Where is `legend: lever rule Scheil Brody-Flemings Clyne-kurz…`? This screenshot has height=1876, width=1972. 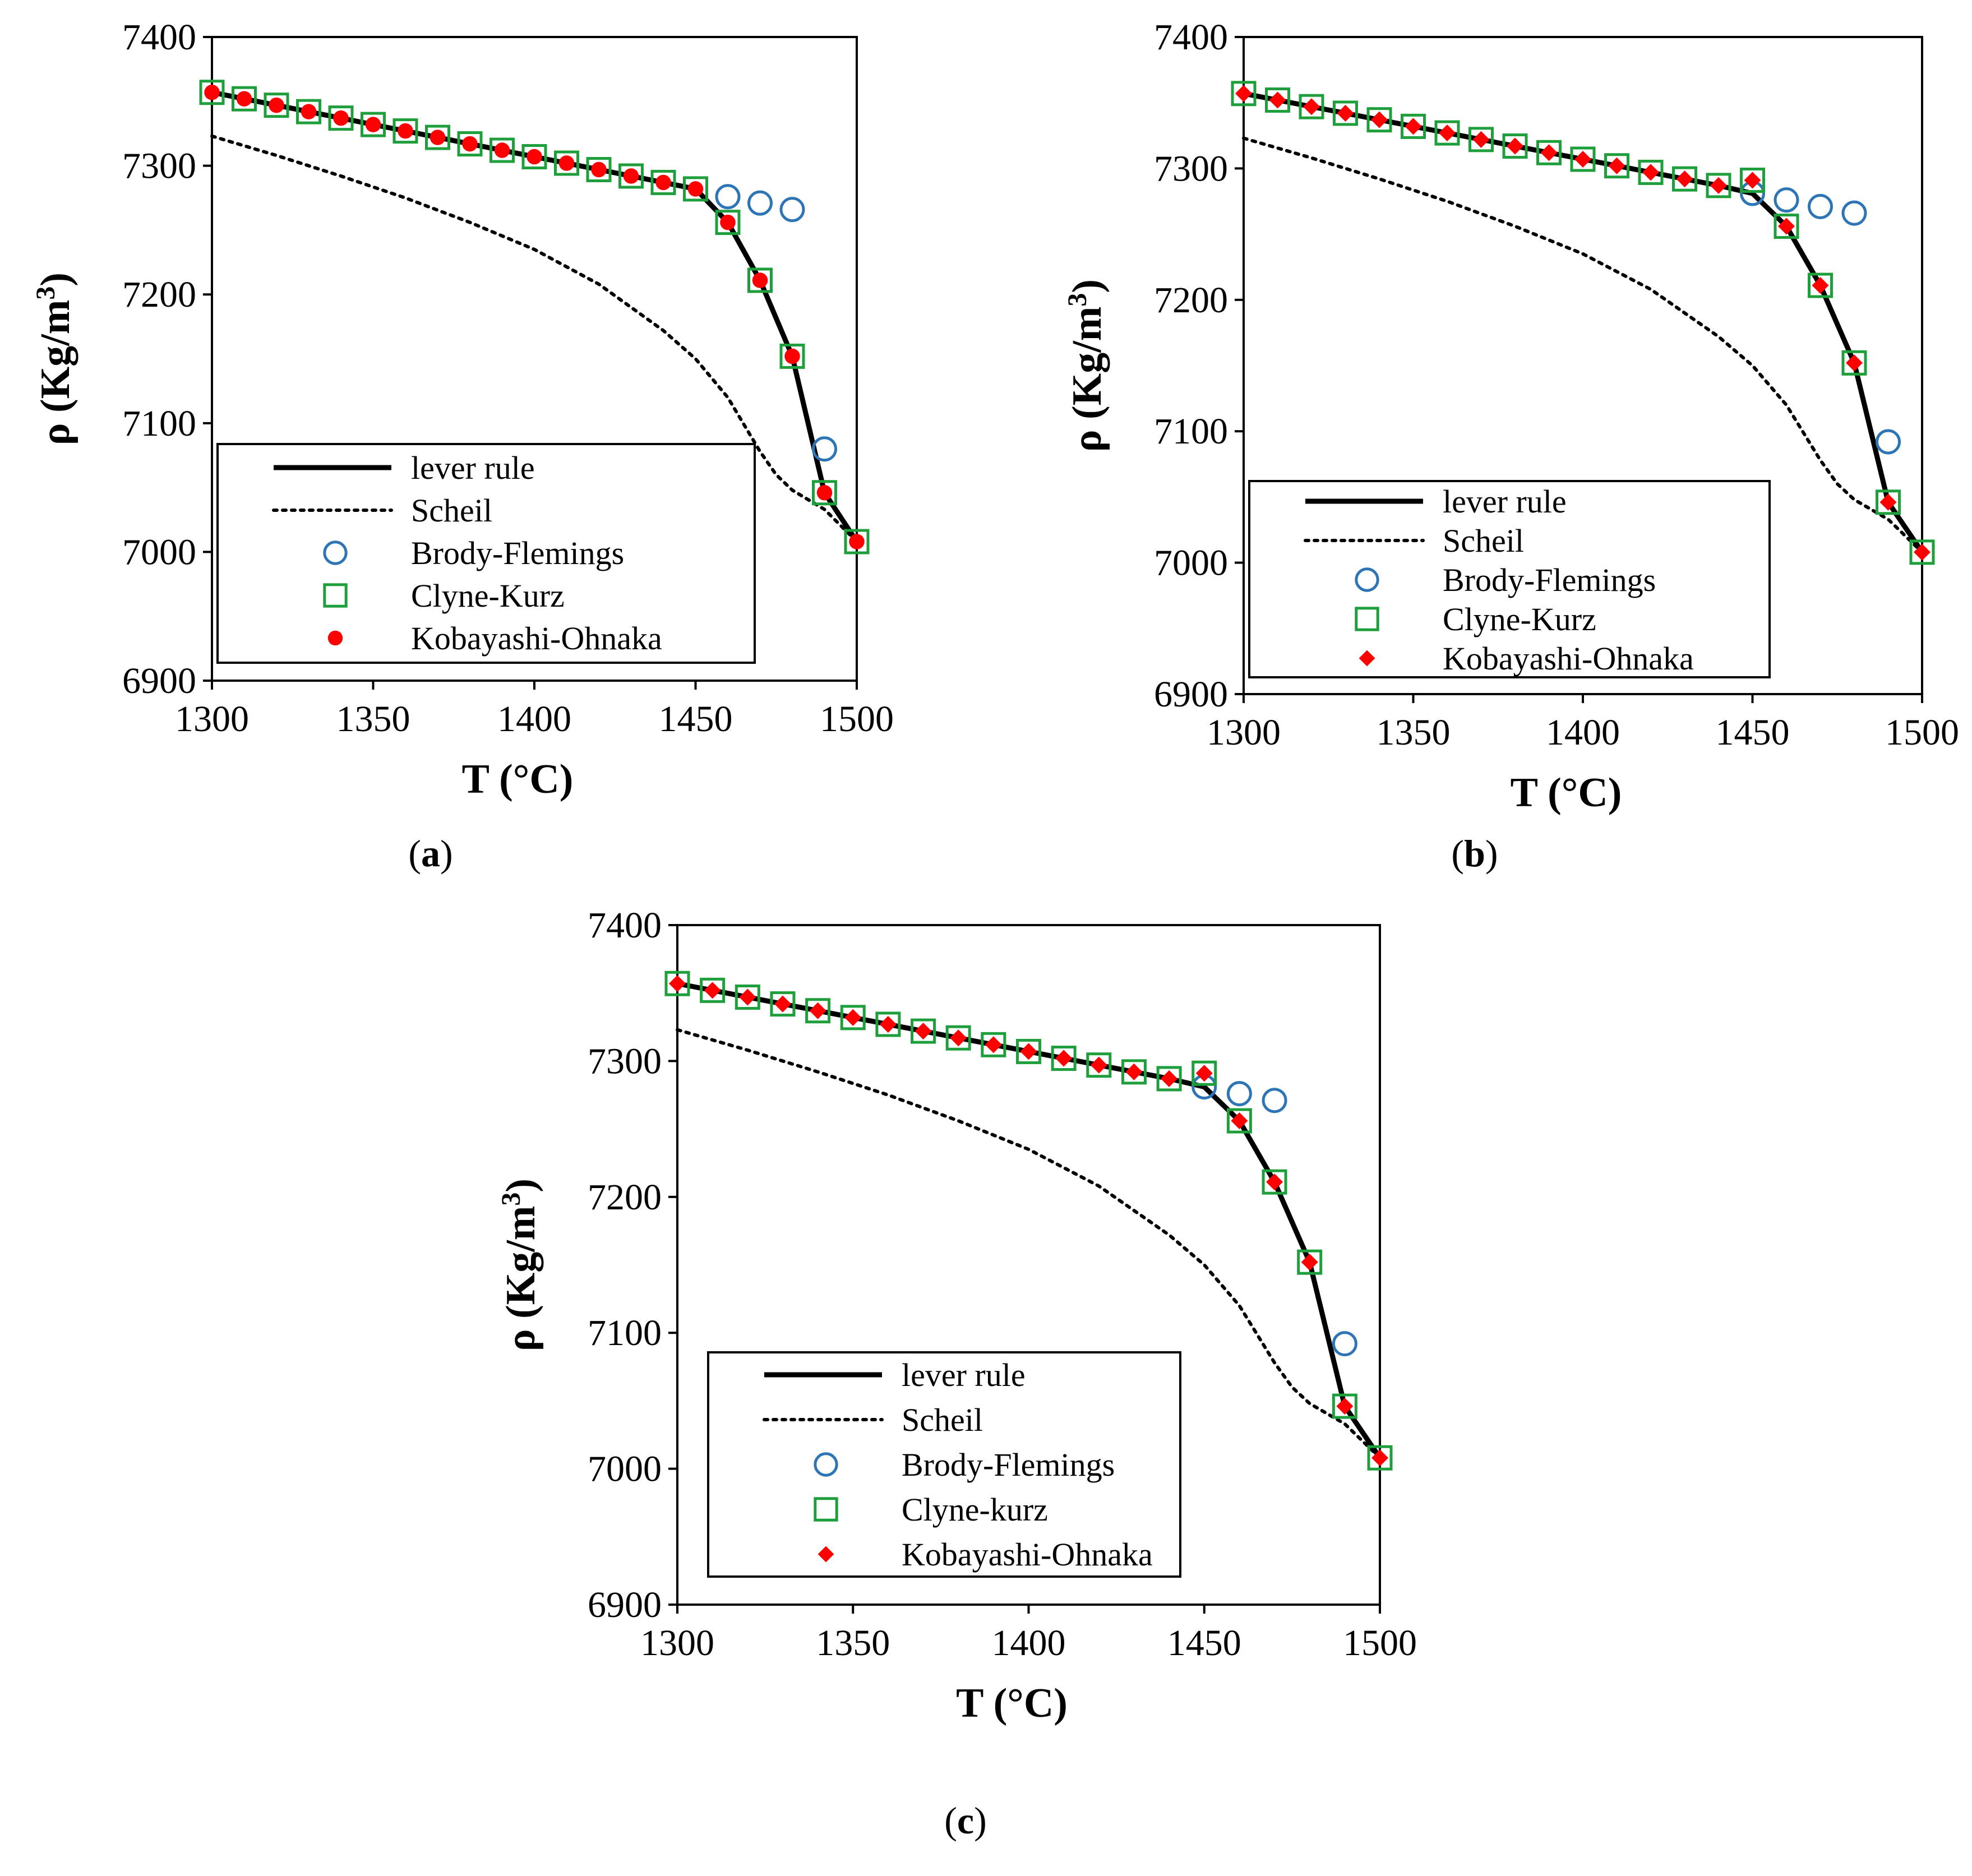 legend: lever rule Scheil Brody-Flemings Clyne-kurz… is located at coordinates (944, 1464).